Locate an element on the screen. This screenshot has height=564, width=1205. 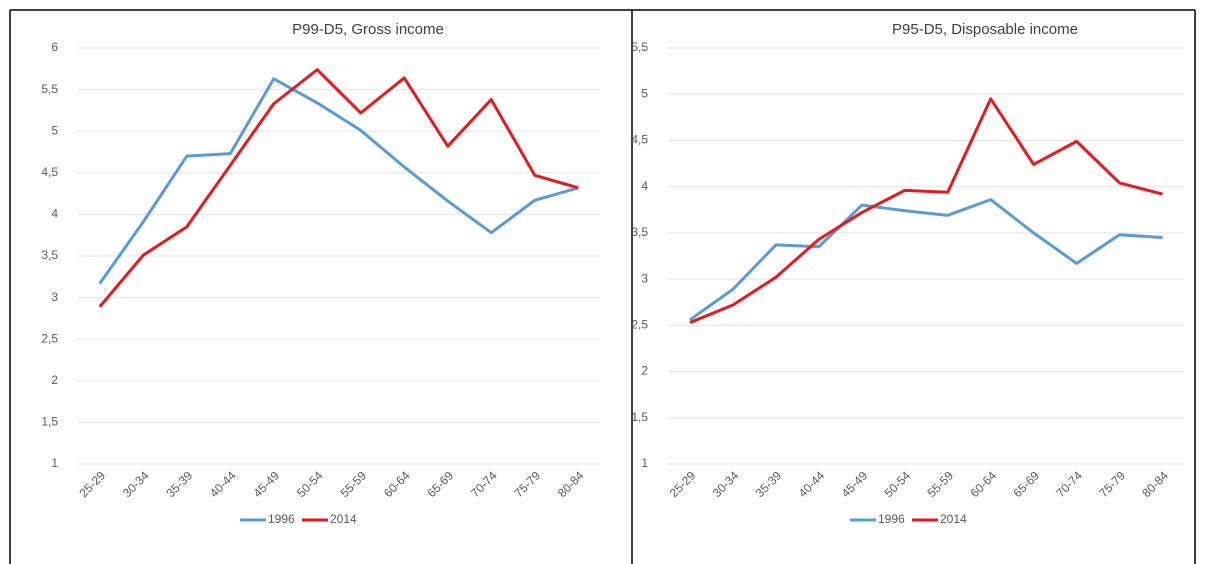
chart-title: P99-D5, Gross income is located at coordinates (368, 29).